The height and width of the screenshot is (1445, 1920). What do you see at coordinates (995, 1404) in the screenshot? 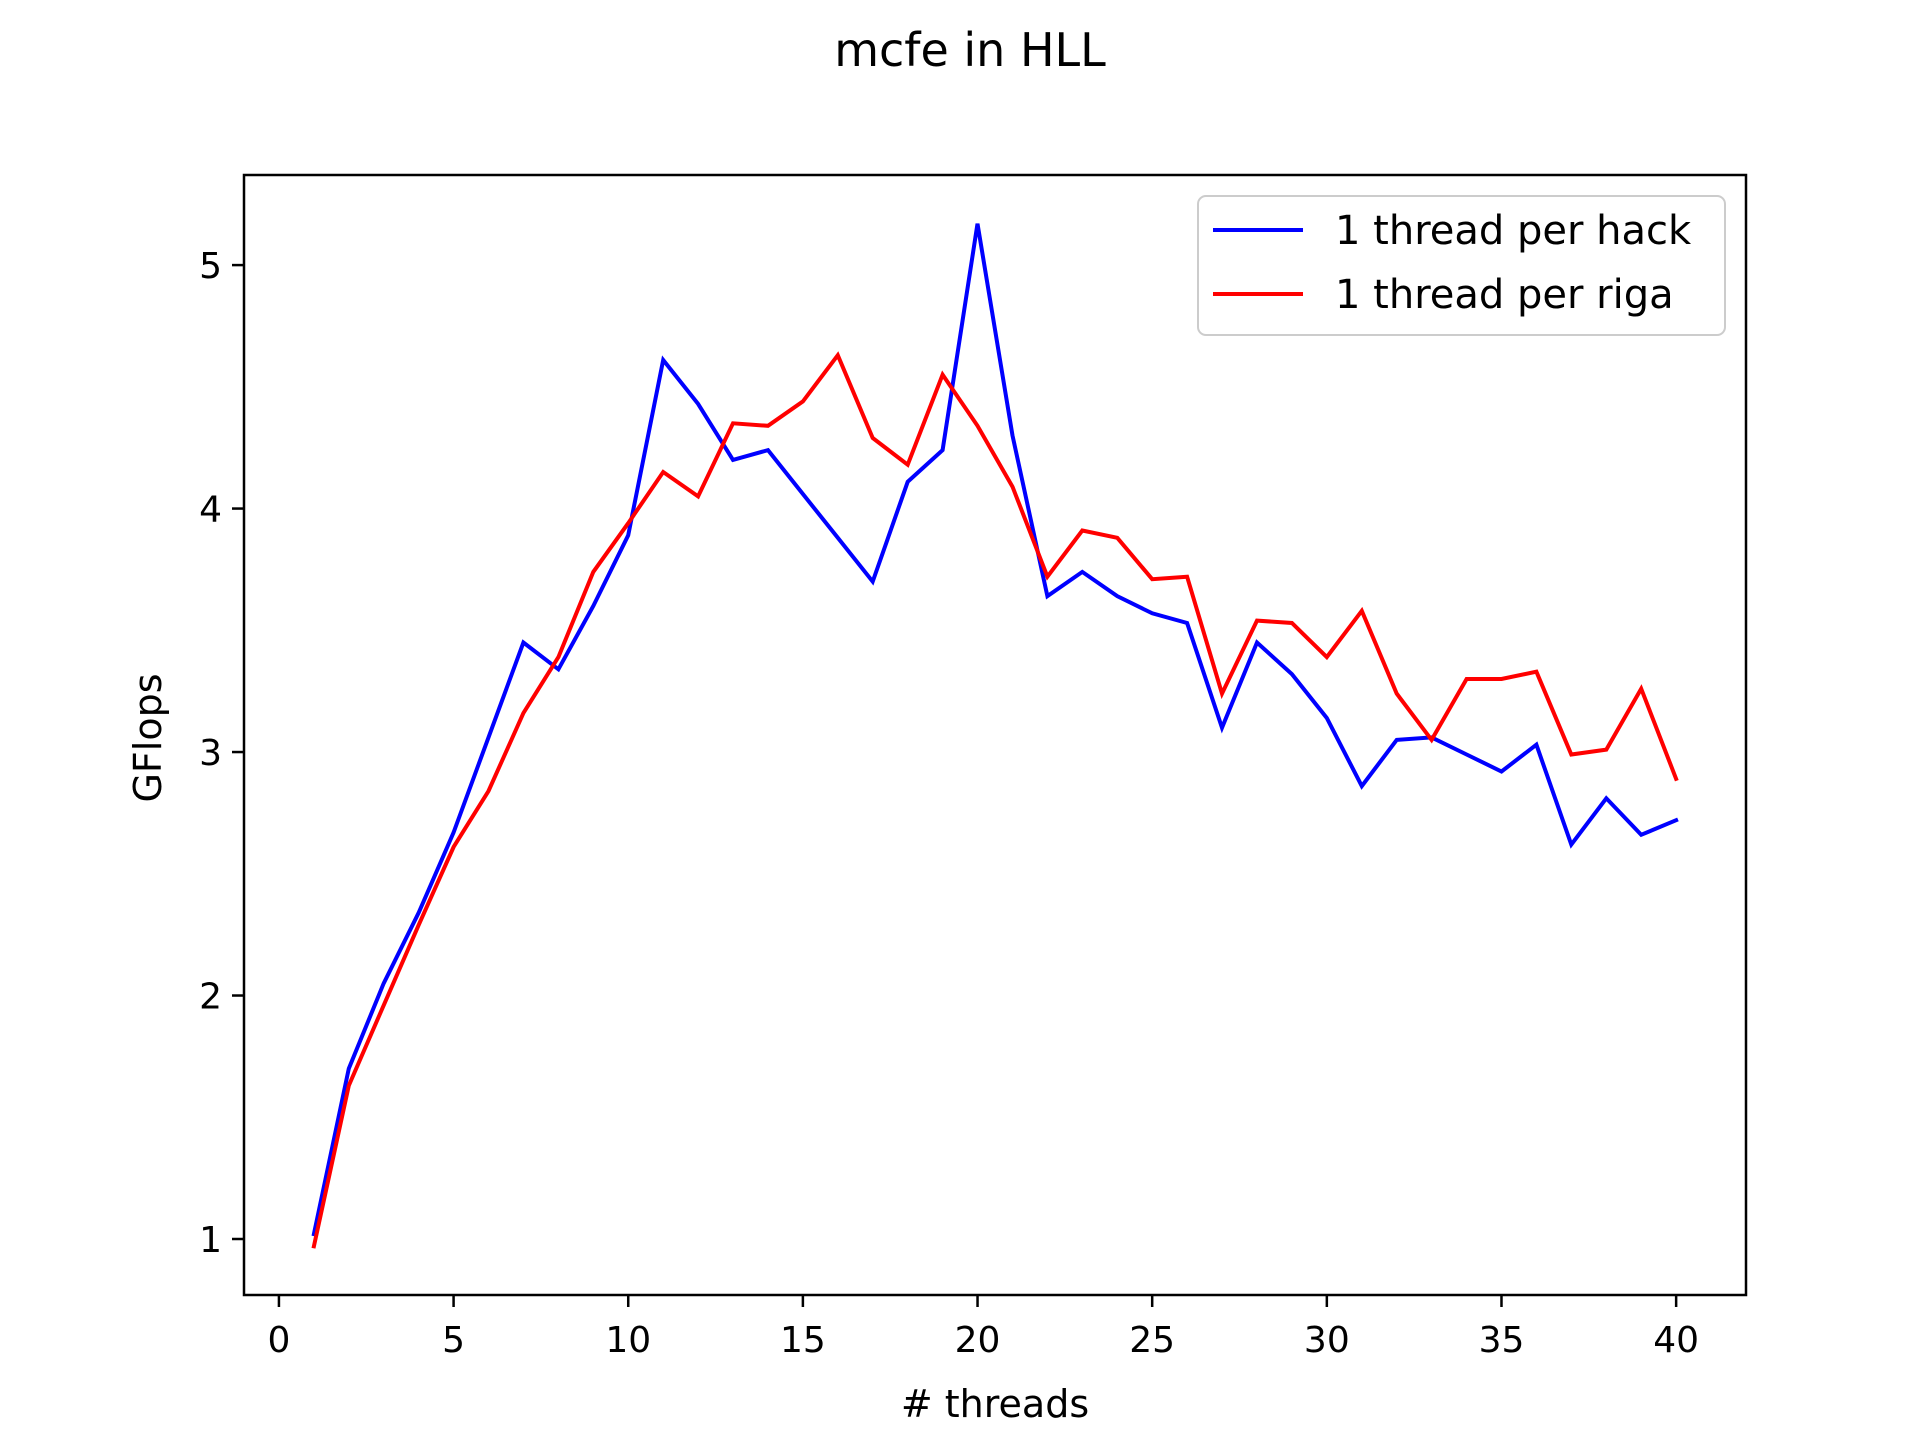
I see `x-axis-label: # threads` at bounding box center [995, 1404].